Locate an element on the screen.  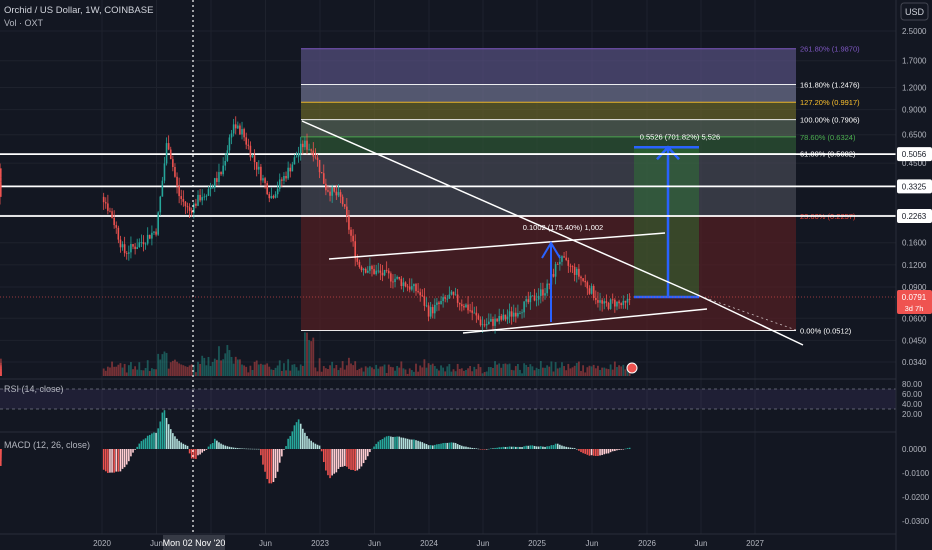
rsi-legend: RSI (14, close) is located at coordinates (34, 389).